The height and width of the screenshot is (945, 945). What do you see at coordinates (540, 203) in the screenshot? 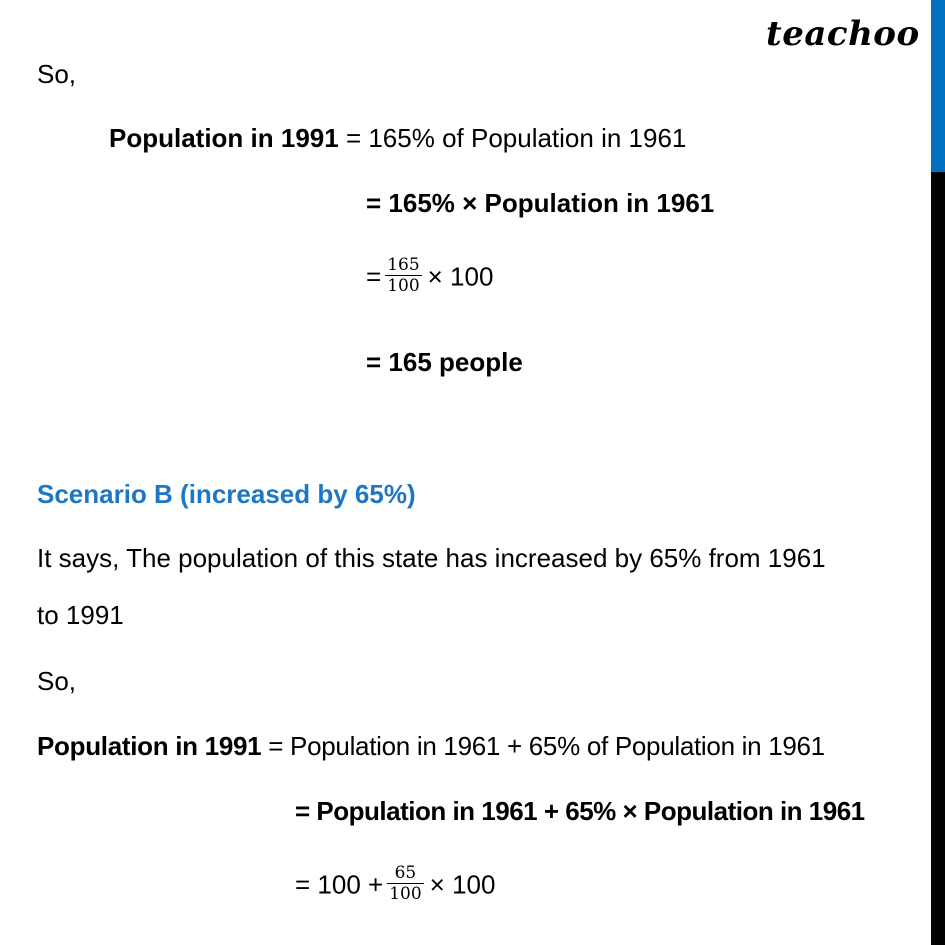
I see `equation-a-line-2: = 165% × Population in 1961` at bounding box center [540, 203].